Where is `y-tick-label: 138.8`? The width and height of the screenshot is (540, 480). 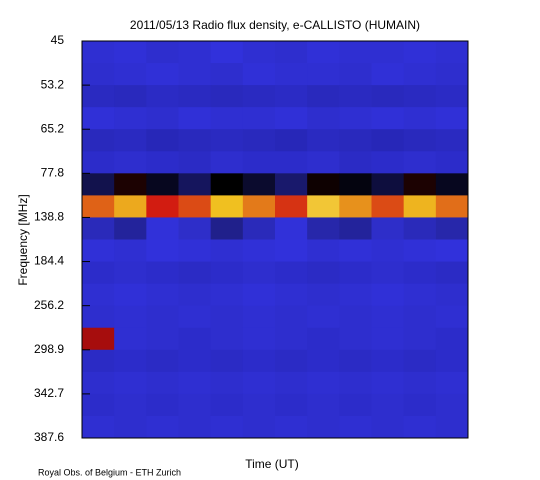
y-tick-label: 138.8 is located at coordinates (49, 217).